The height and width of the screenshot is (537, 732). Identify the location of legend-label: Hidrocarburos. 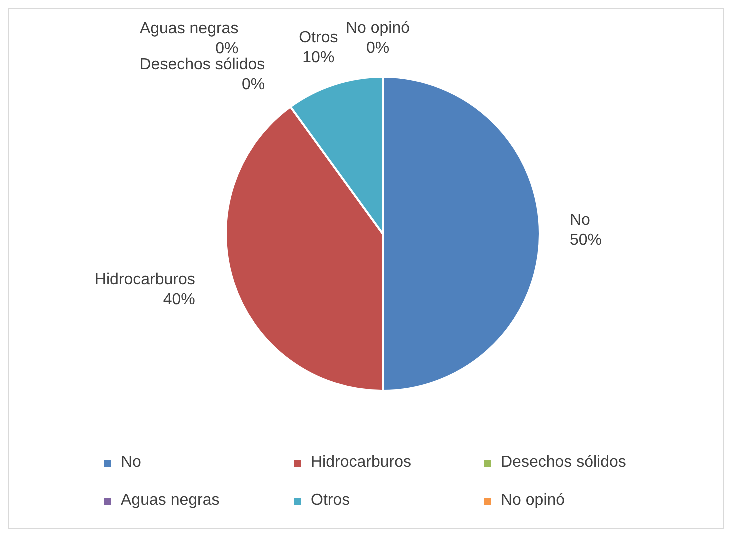
(361, 463).